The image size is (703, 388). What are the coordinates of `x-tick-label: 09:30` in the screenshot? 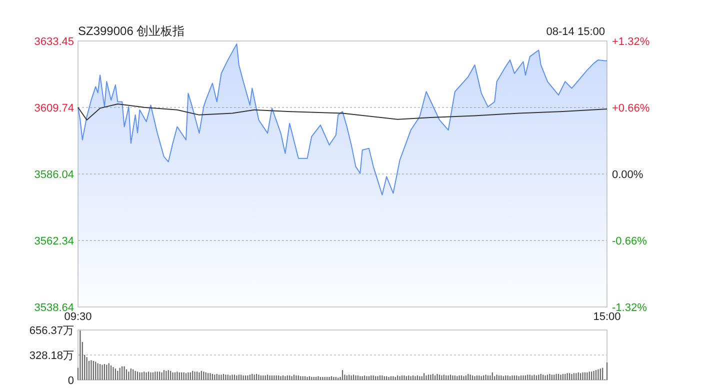 It's located at (78, 317).